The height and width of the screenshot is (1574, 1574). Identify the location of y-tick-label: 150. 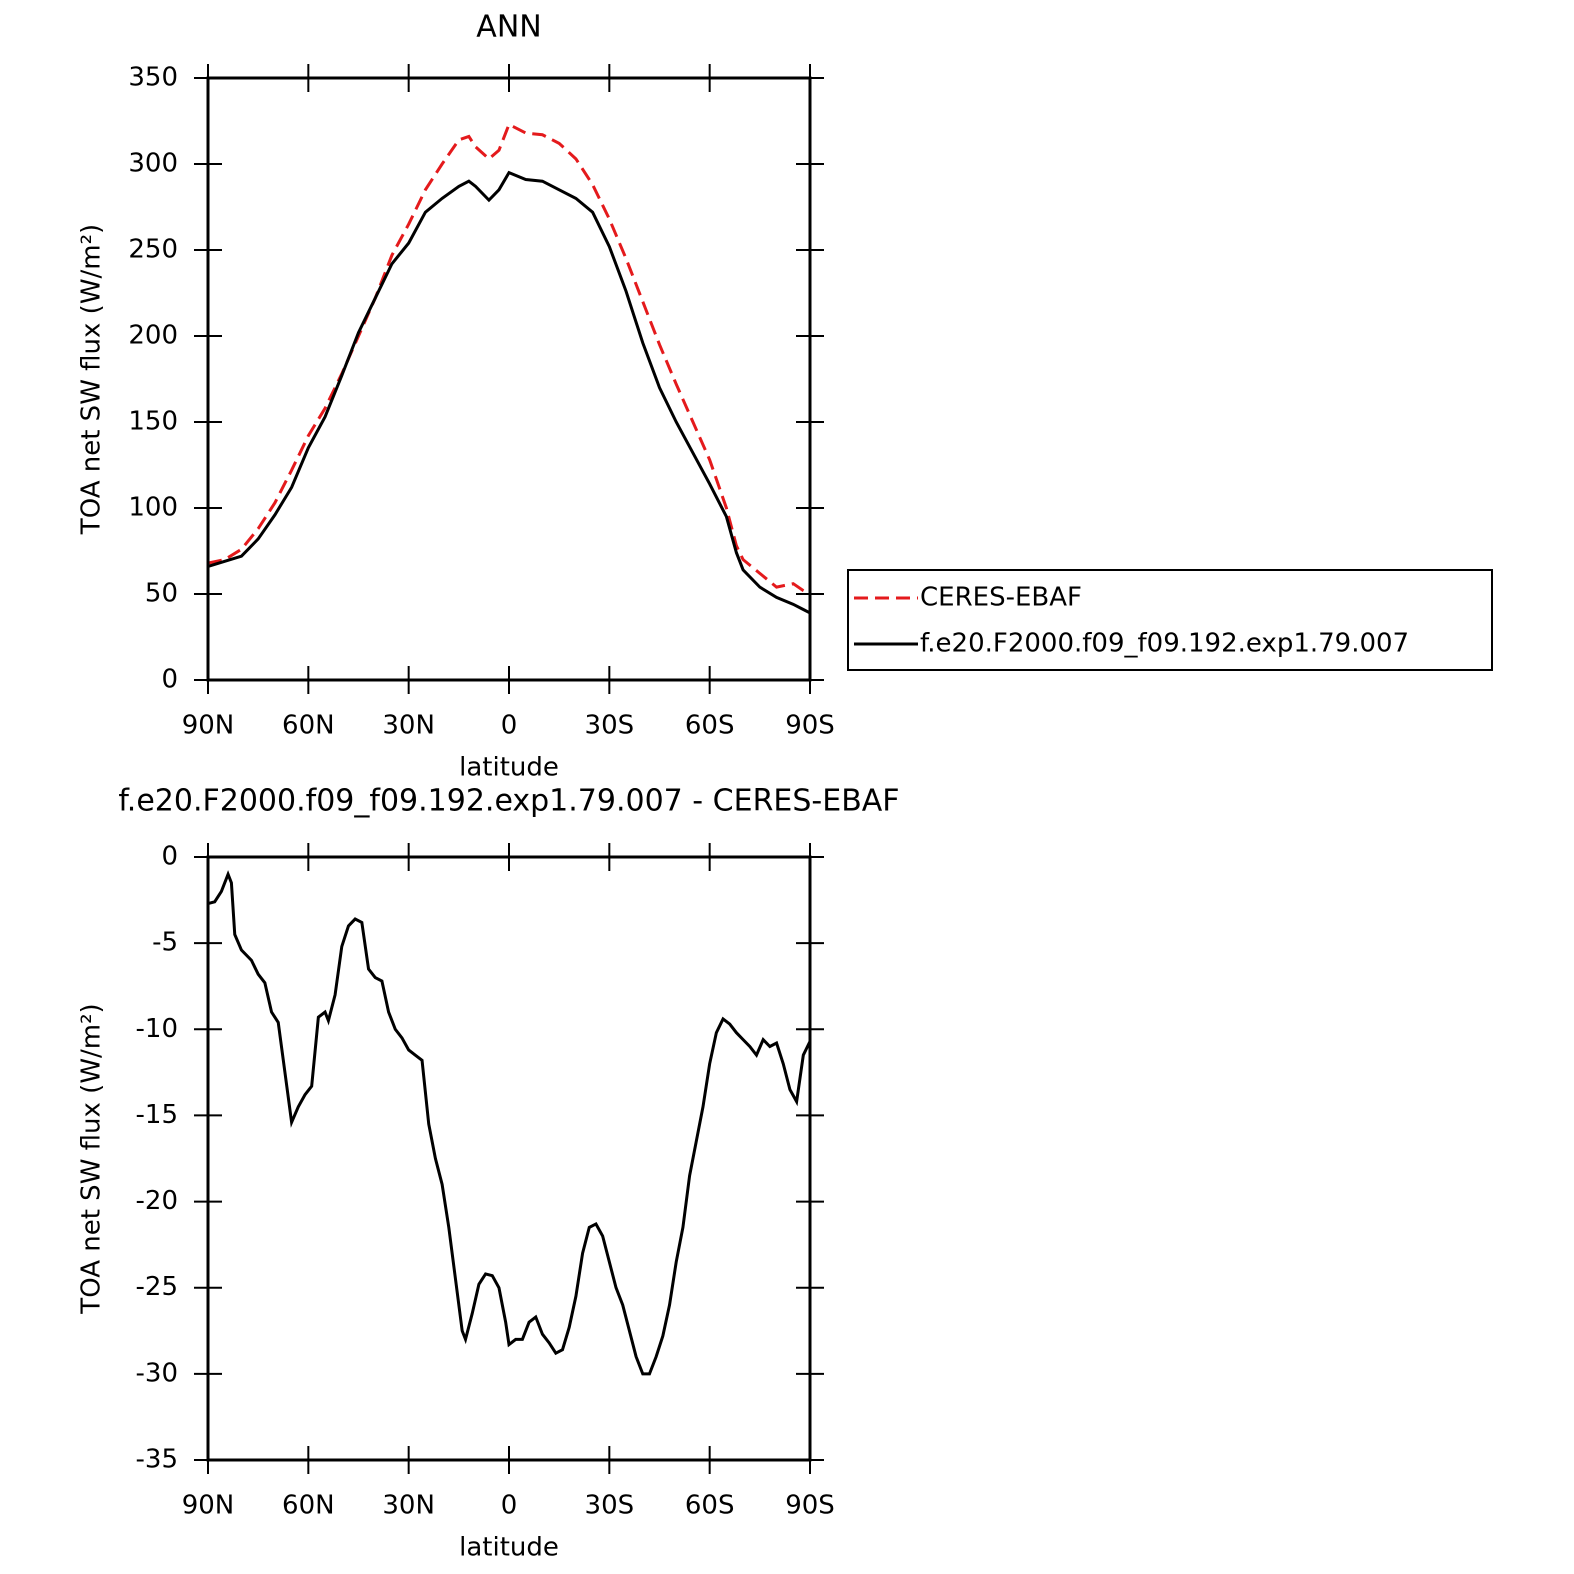
(153, 422).